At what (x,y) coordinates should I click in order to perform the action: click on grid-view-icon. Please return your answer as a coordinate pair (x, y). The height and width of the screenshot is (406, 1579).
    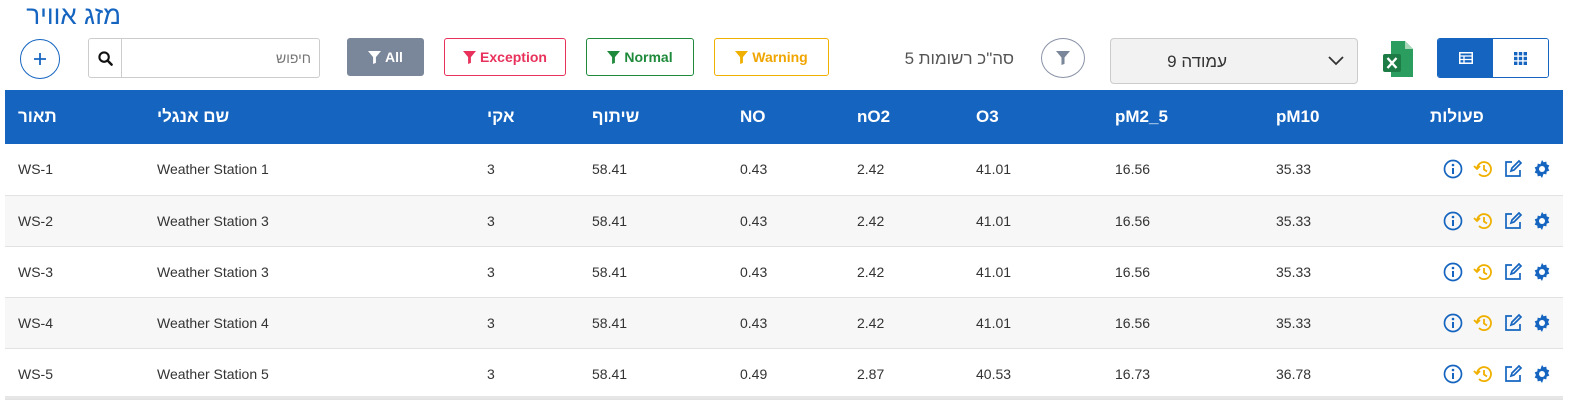
    Looking at the image, I should click on (1520, 58).